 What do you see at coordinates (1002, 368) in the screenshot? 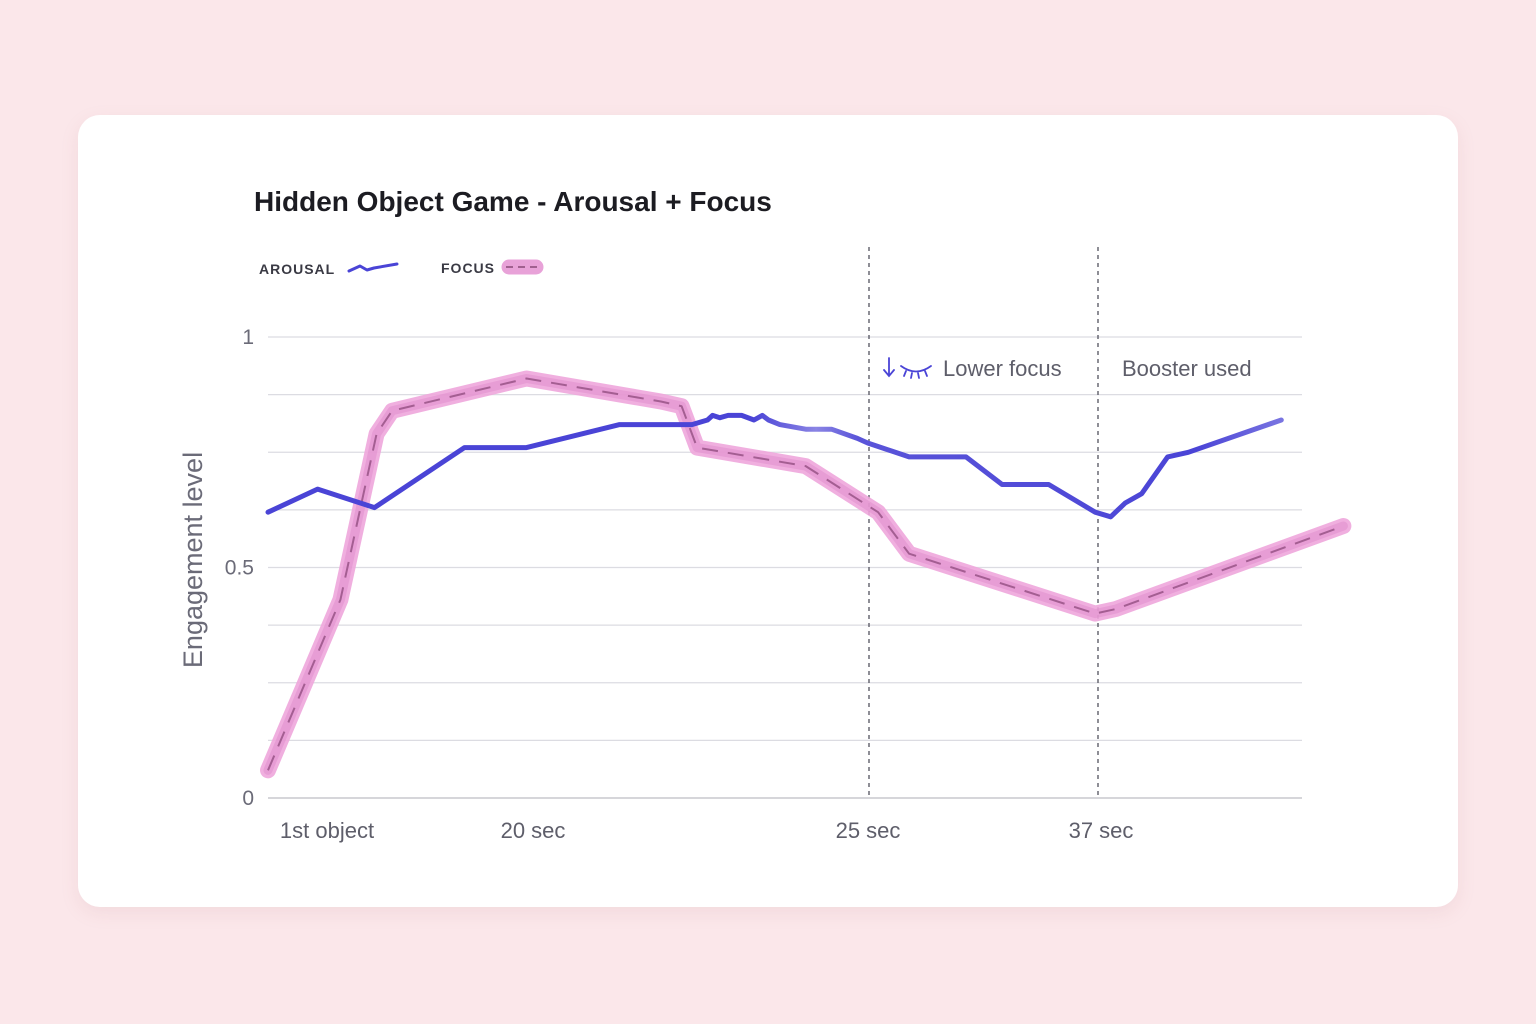
I see `annotation-label: Lower focus` at bounding box center [1002, 368].